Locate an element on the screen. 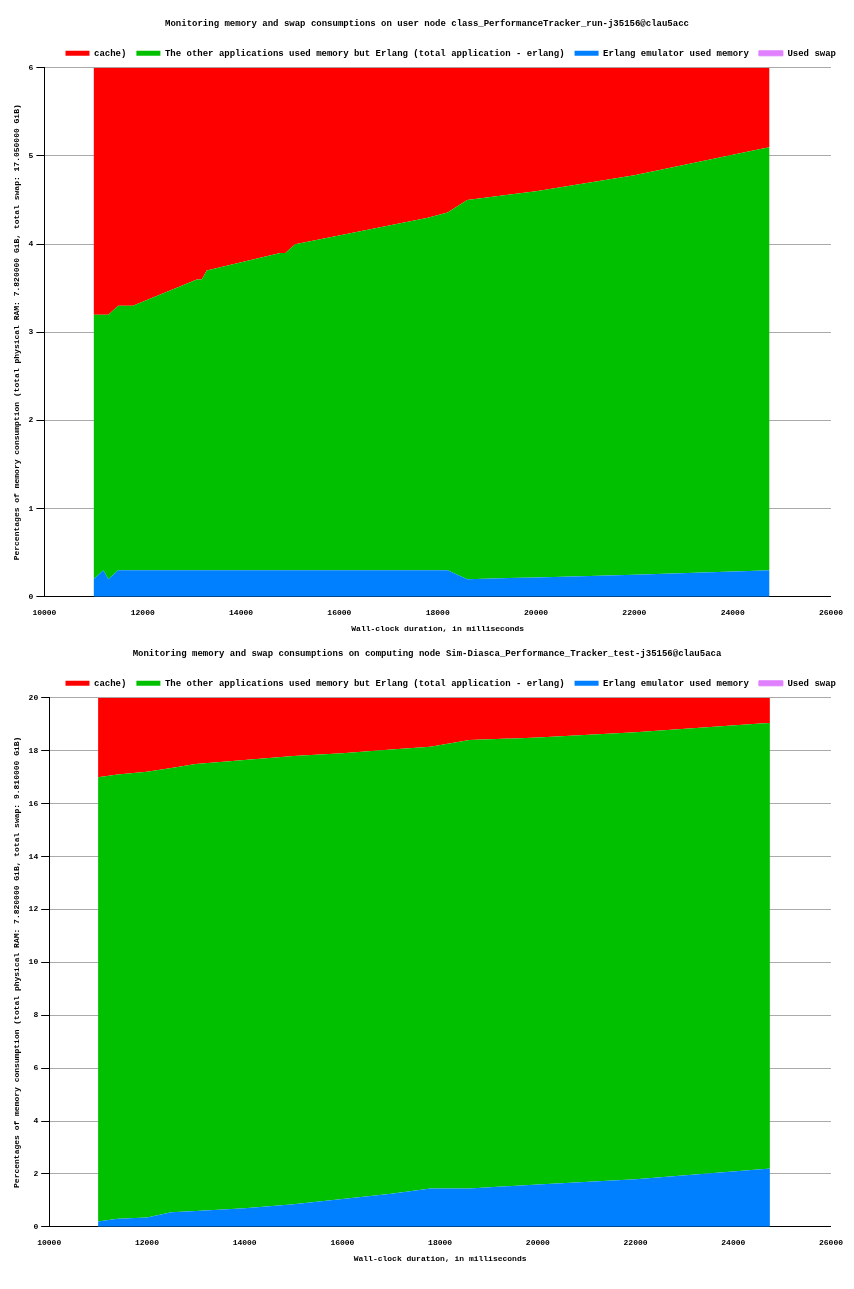  y-axis-title: Percentages of memory consumption (total physical RAM: 7.820000 GiB, total swap: 9.810000 GiB) is located at coordinates (16, 962).